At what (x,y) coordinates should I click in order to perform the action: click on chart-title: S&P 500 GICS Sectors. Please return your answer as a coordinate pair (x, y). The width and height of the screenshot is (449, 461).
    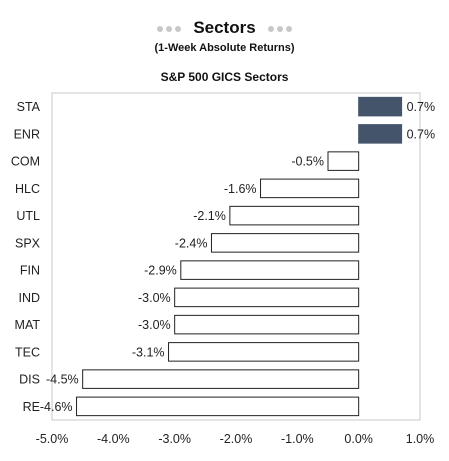
    Looking at the image, I should click on (224, 77).